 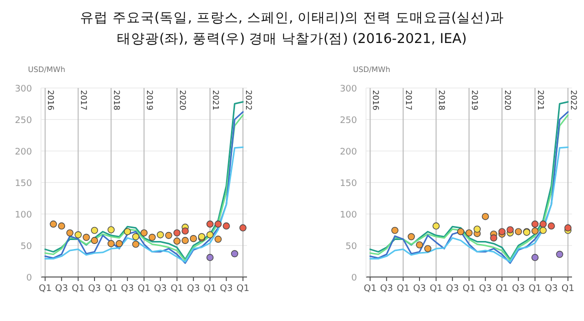 What do you see at coordinates (292, 28) in the screenshot?
I see `text: 유럽 주요국(독일, 프랑스, 스페인, 이태리)의 전력 도매요금(실선)과 태양광(좌), 풍력(우) 경매 낙찰가(점) (2016-2021, IEA)` at bounding box center [292, 28].